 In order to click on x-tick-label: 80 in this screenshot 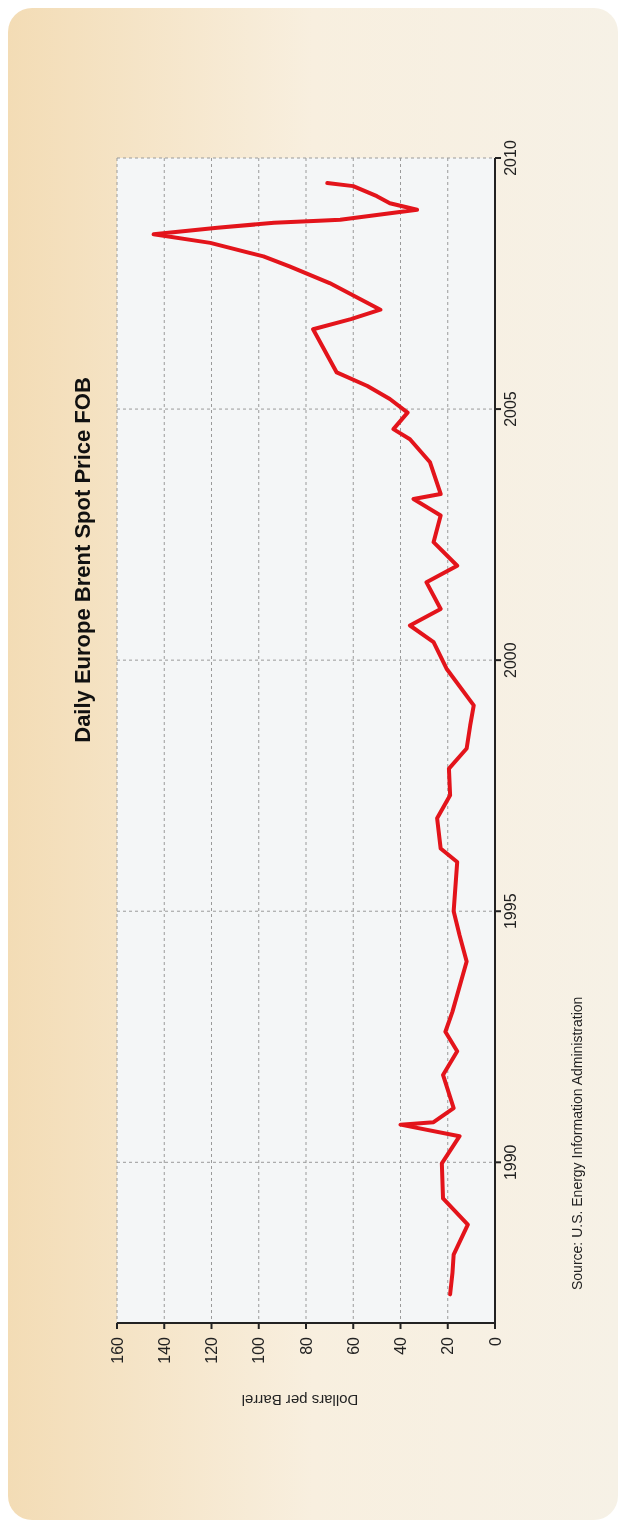, I will do `click(306, 1345)`.